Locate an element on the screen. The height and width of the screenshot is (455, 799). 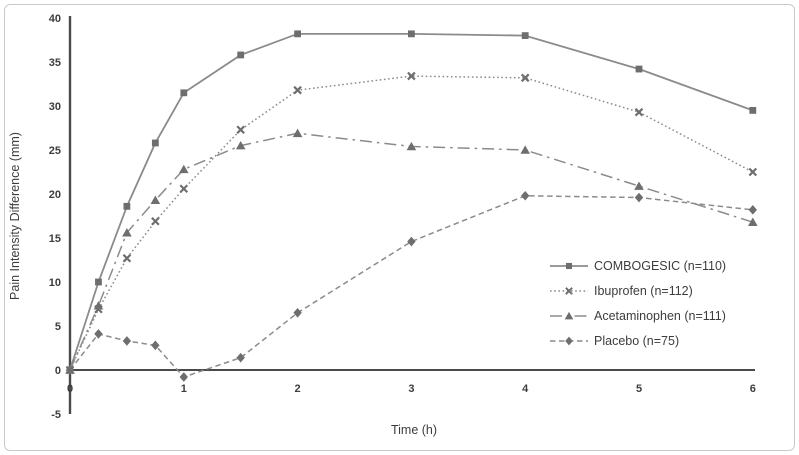
y-tick-label: 40 is located at coordinates (55, 19).